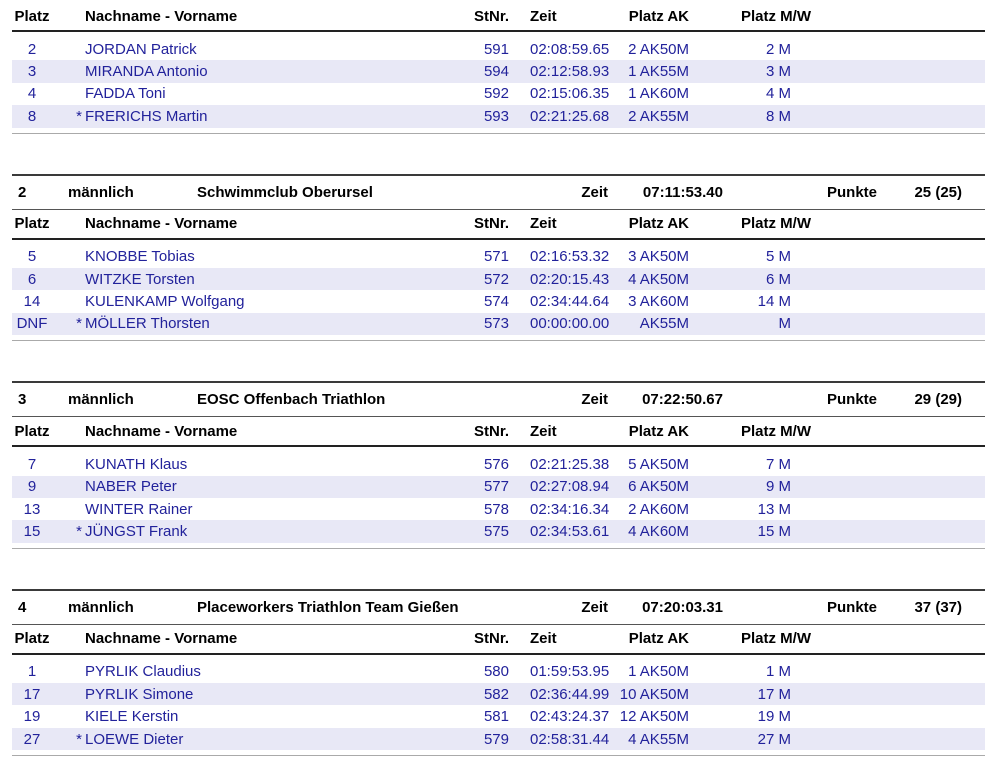  Describe the element at coordinates (32, 739) in the screenshot. I see `athlete-place: 27` at that location.